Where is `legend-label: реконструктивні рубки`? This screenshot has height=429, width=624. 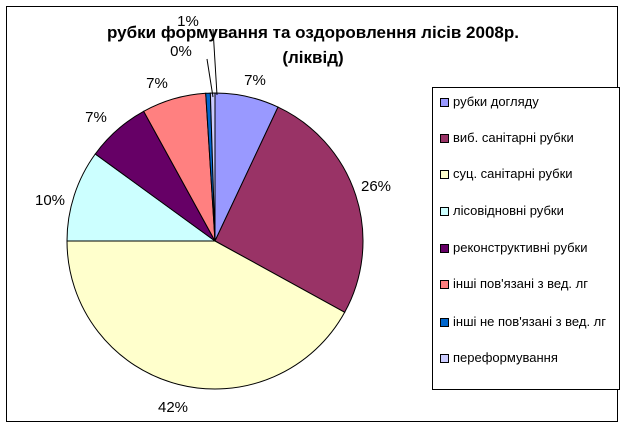 legend-label: реконструктивні рубки is located at coordinates (520, 247).